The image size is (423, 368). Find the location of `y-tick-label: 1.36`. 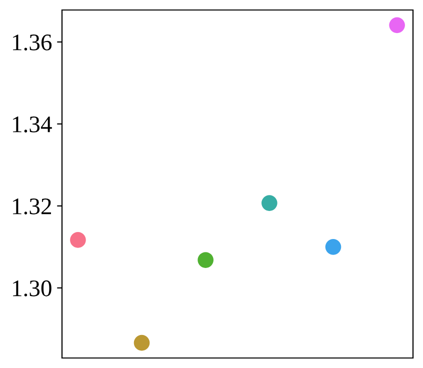

y-tick-label: 1.36 is located at coordinates (32, 42).